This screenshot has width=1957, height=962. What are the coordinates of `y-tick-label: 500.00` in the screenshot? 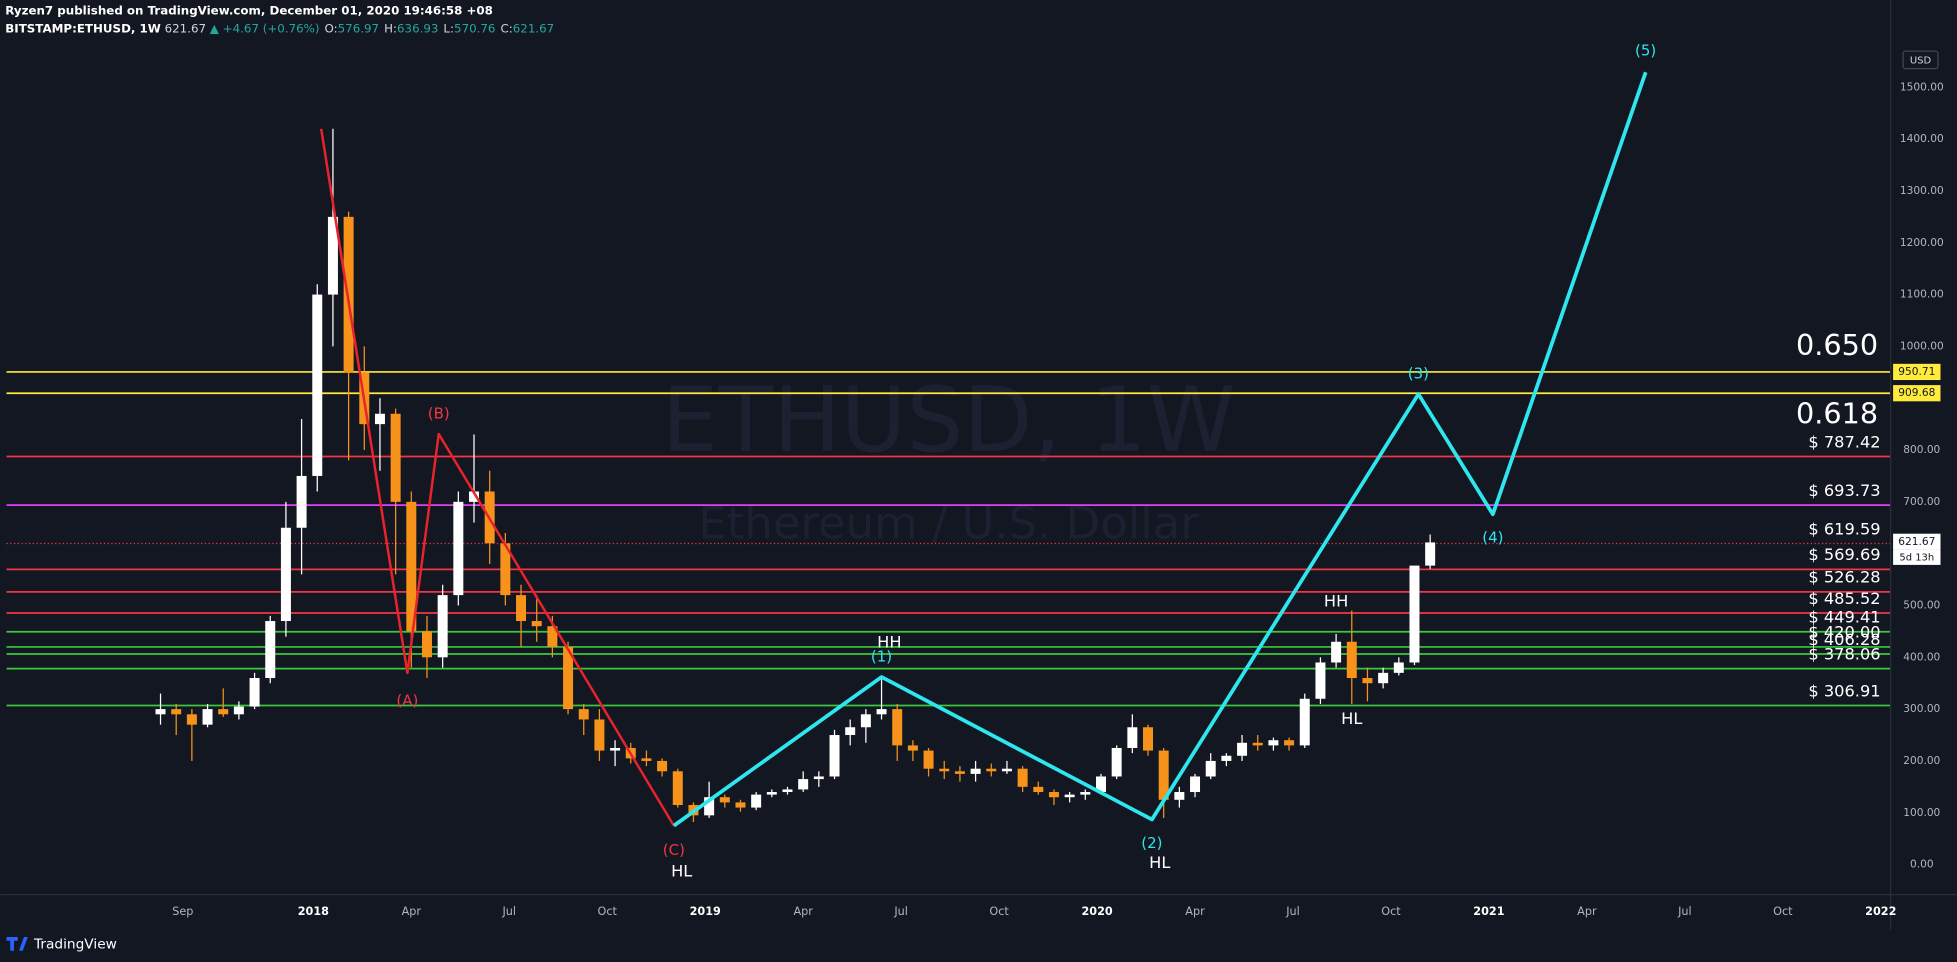 It's located at (1921, 605).